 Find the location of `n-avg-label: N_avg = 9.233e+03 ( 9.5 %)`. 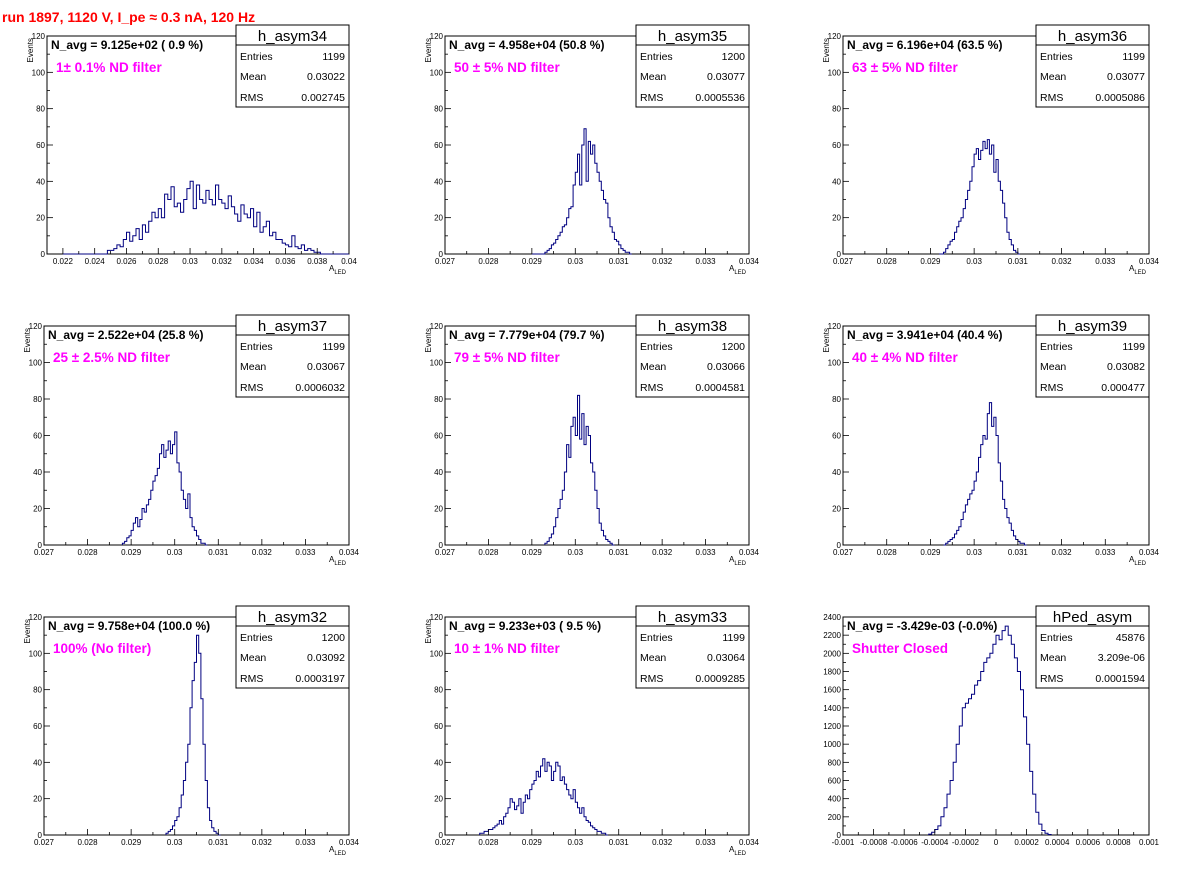

n-avg-label: N_avg = 9.233e+03 ( 9.5 %) is located at coordinates (525, 626).